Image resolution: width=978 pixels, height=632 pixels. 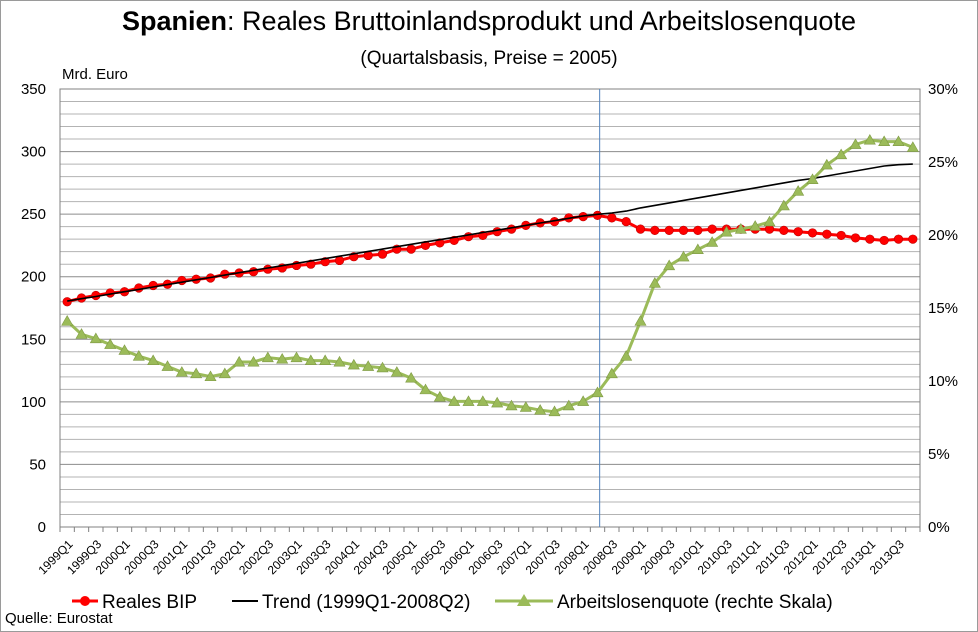 I want to click on legend-label-1: Trend (1999Q1-2008Q2), so click(x=366, y=602).